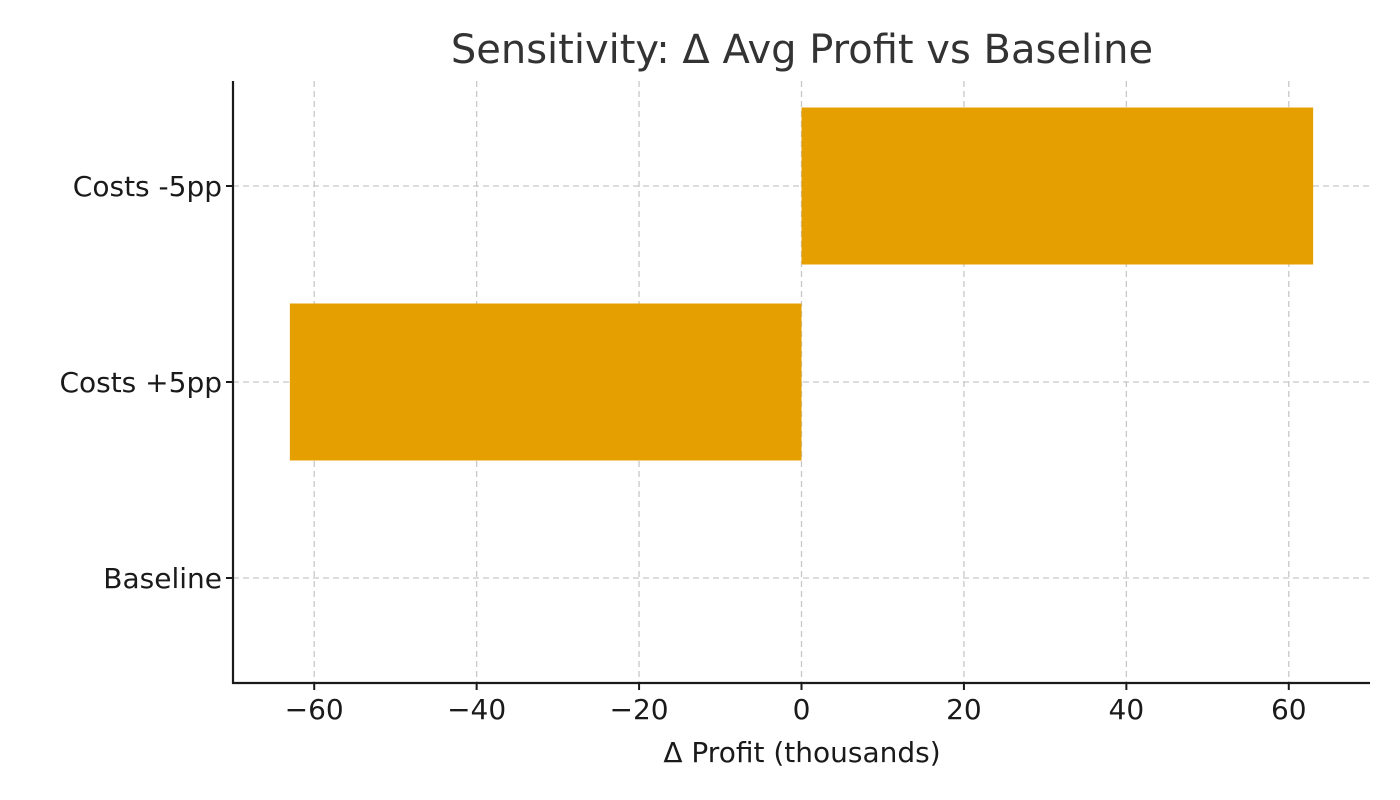  Describe the element at coordinates (314, 709) in the screenshot. I see `x-tick-label: −60` at that location.